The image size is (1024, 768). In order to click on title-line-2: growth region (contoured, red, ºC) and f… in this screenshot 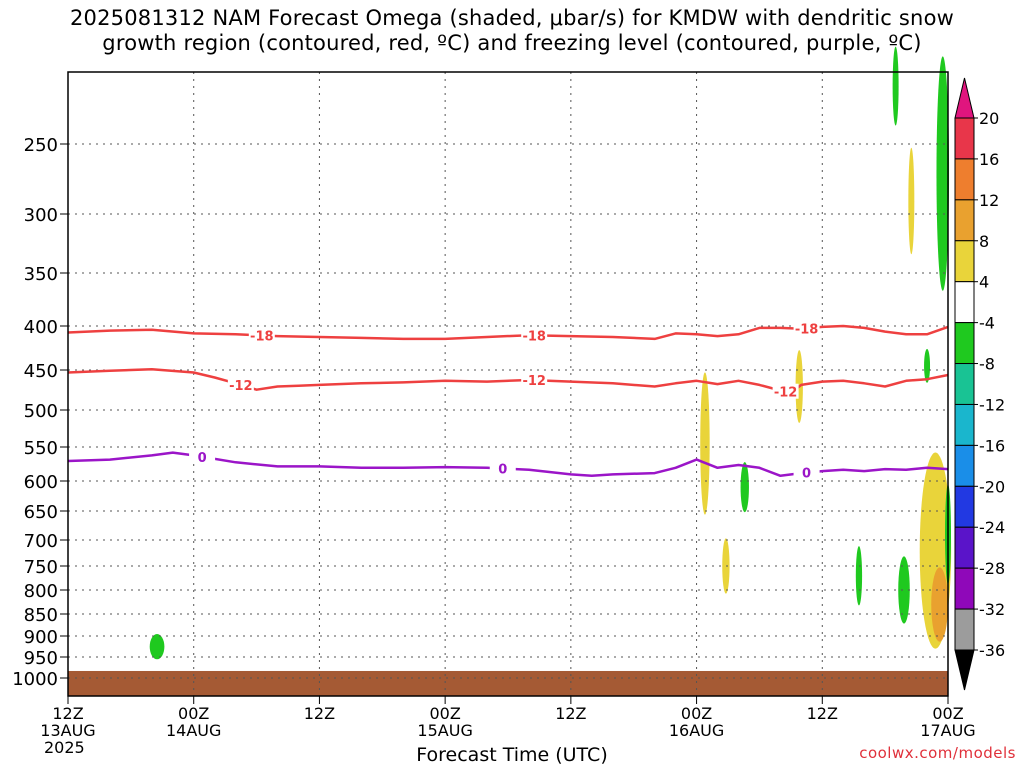, I will do `click(512, 43)`.